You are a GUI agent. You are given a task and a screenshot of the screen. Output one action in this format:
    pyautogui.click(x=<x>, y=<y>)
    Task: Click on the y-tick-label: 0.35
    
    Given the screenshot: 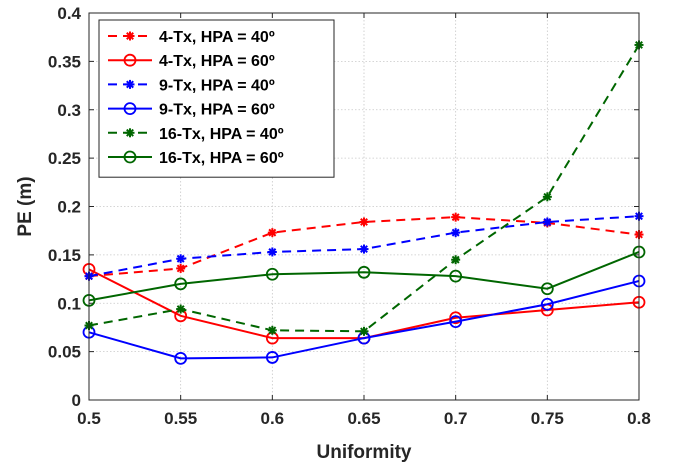 What is the action you would take?
    pyautogui.click(x=64, y=61)
    